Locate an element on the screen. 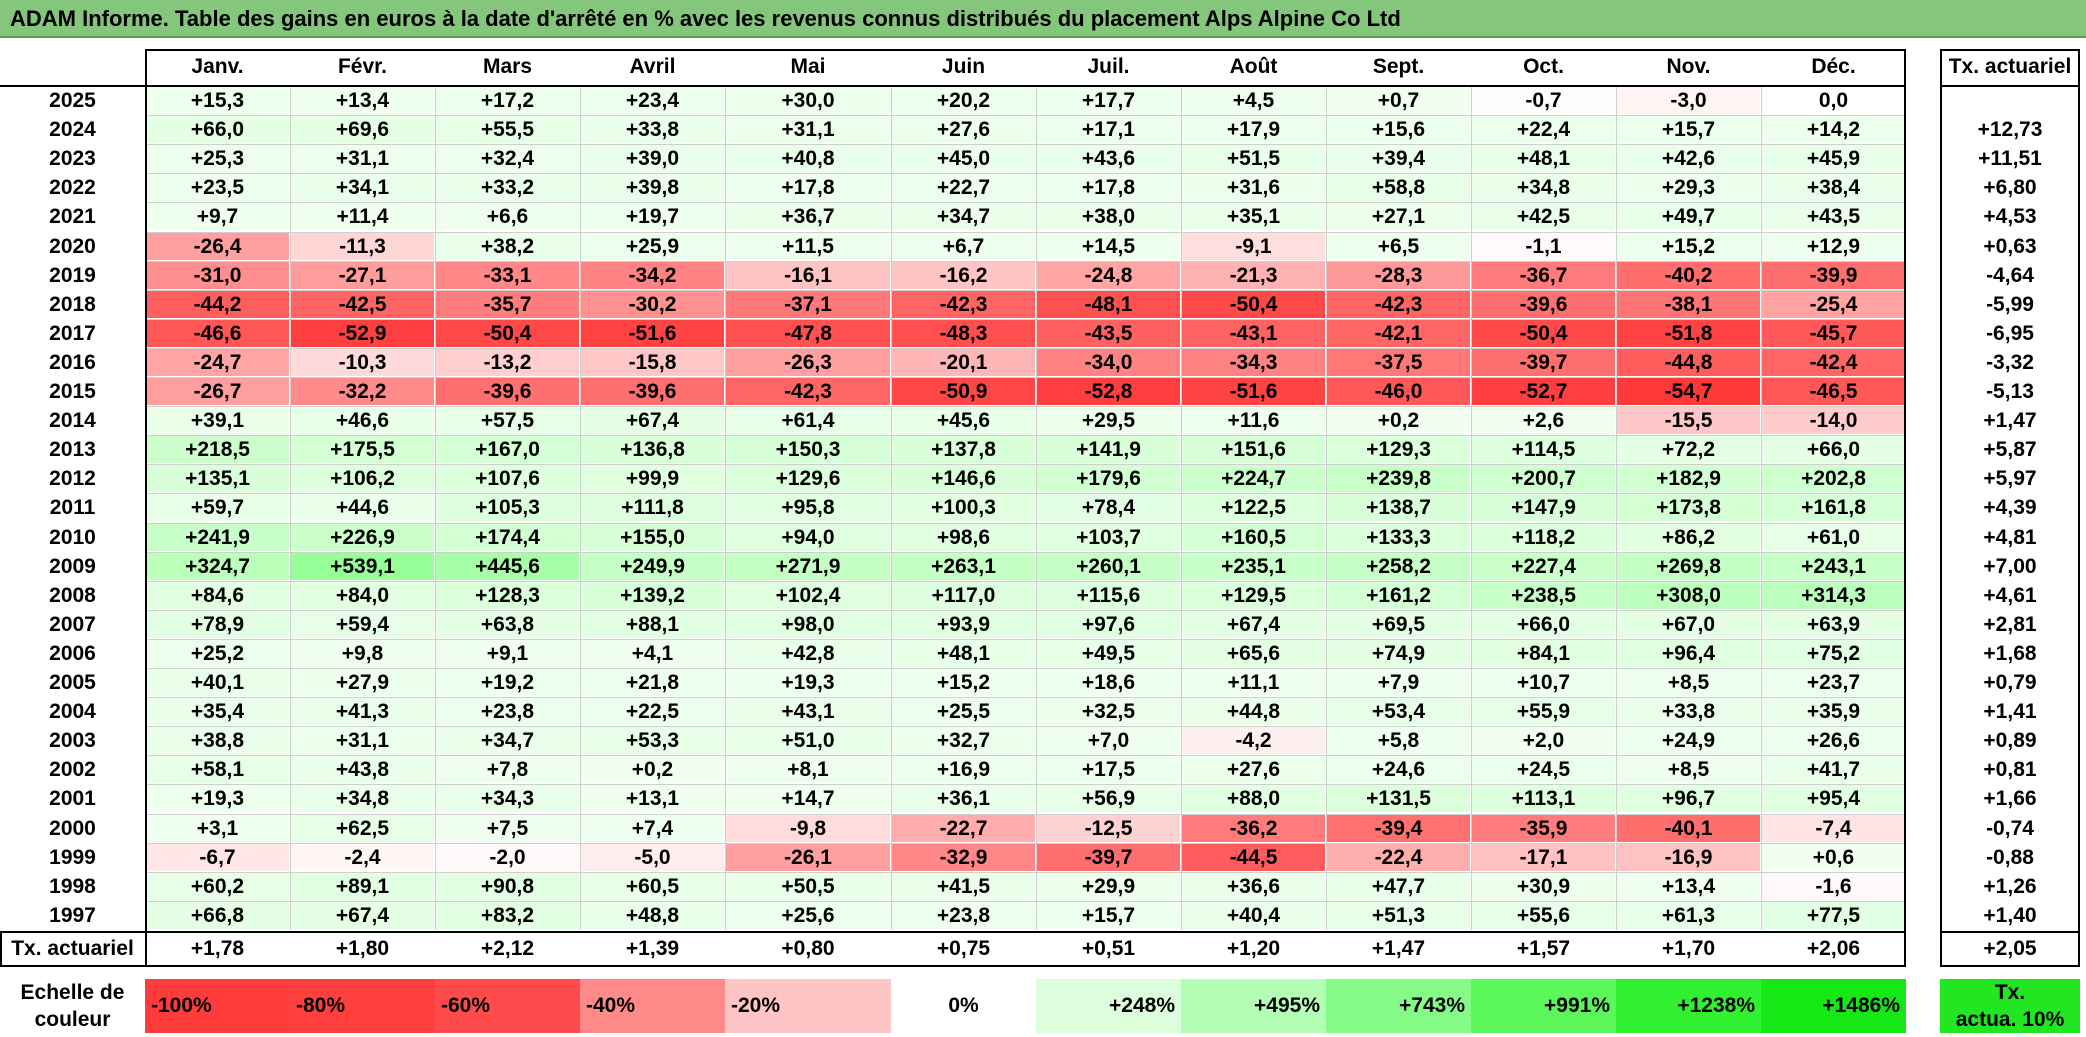 Image resolution: width=2086 pixels, height=1037 pixels. footer-border-top is located at coordinates (953, 931).